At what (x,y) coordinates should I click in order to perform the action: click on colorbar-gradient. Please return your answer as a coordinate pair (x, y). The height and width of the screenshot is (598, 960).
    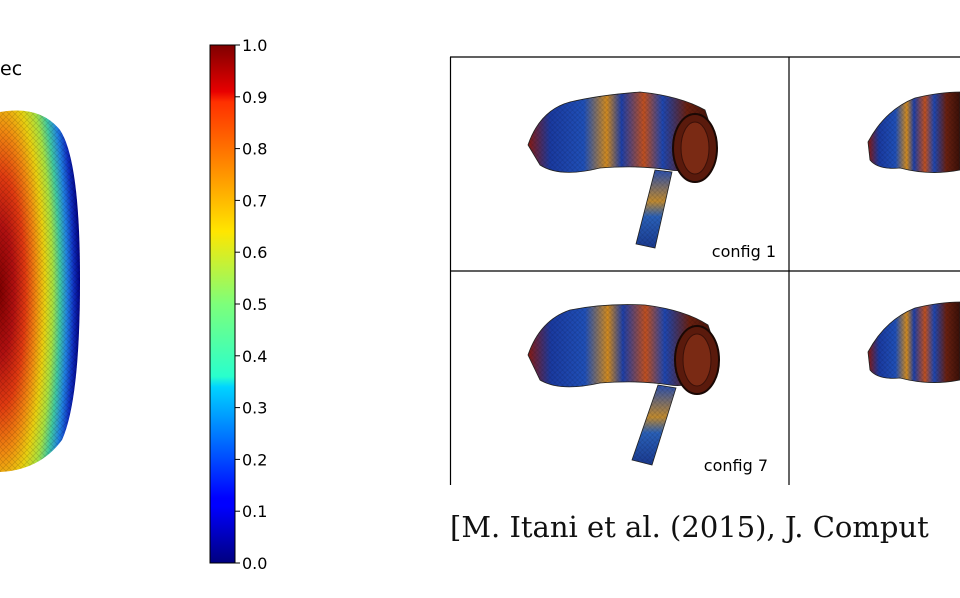
    Looking at the image, I should click on (222, 304).